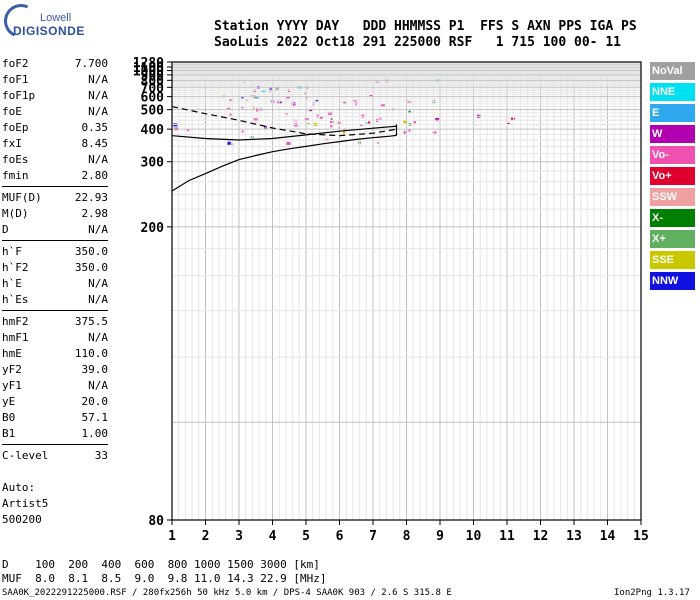 This screenshot has width=700, height=600. Describe the element at coordinates (55, 268) in the screenshot. I see `parameter-row: h`F2 350.0` at that location.